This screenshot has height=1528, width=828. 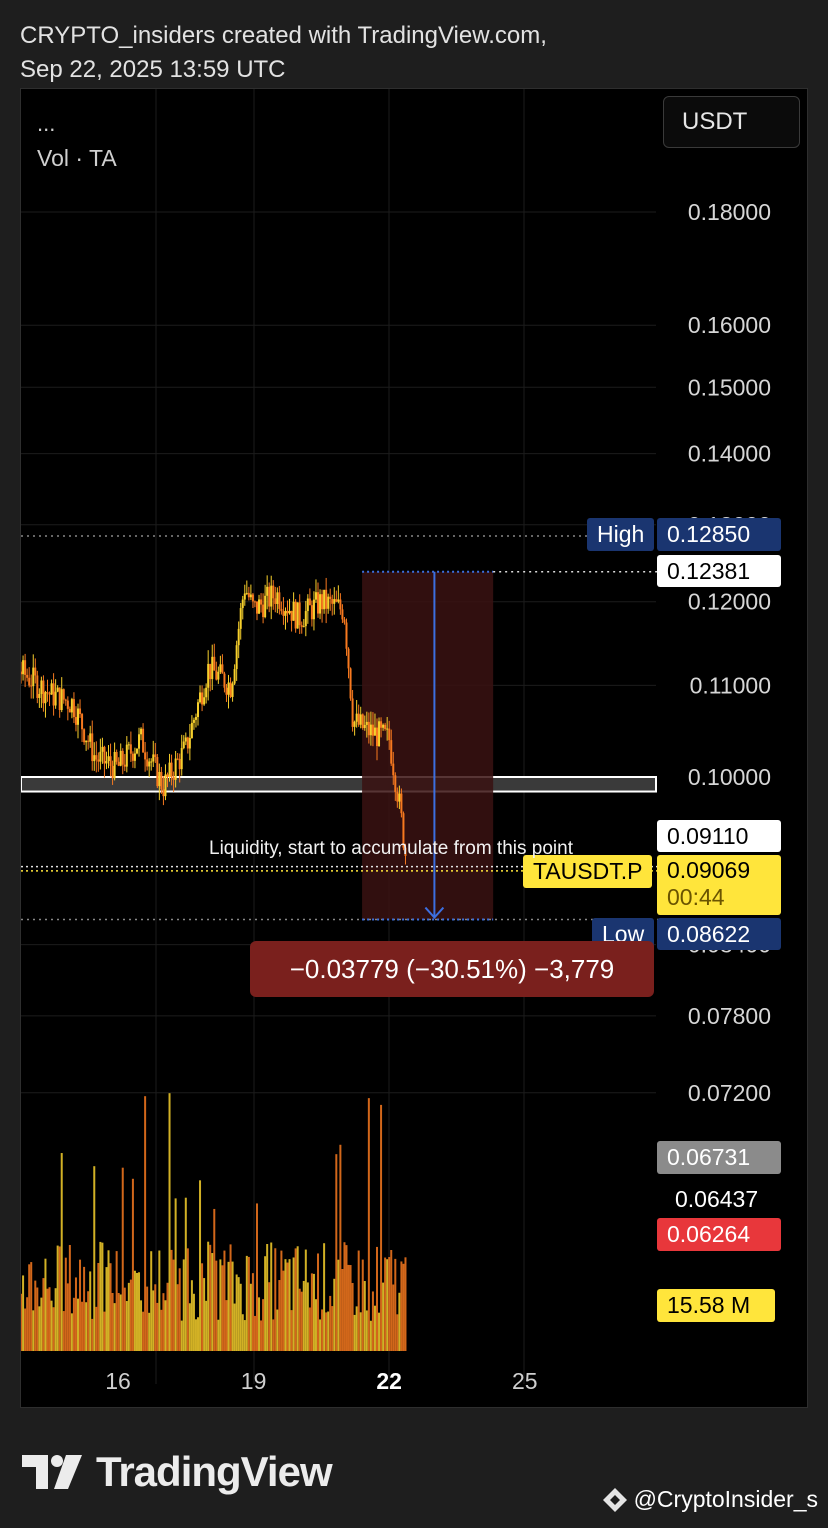 I want to click on symbol-tag: TAUSDT.P, so click(x=588, y=871).